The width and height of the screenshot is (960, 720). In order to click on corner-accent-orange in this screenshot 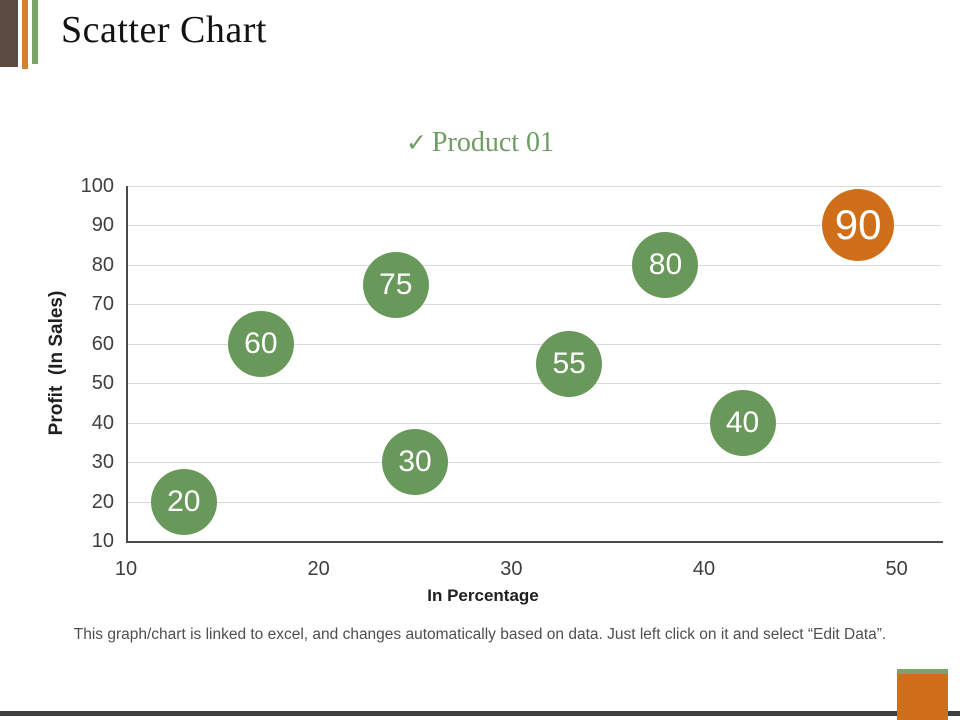, I will do `click(922, 697)`.